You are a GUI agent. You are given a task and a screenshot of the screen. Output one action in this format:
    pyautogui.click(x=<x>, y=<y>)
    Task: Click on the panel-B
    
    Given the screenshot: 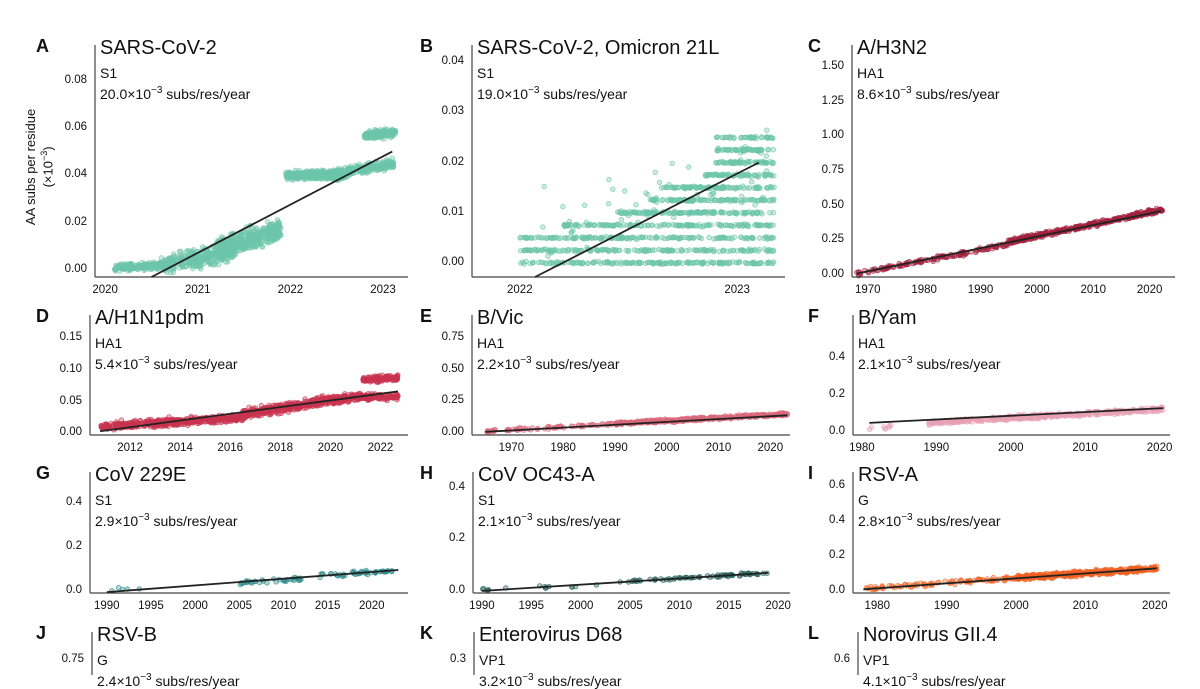 What is the action you would take?
    pyautogui.click(x=628, y=161)
    